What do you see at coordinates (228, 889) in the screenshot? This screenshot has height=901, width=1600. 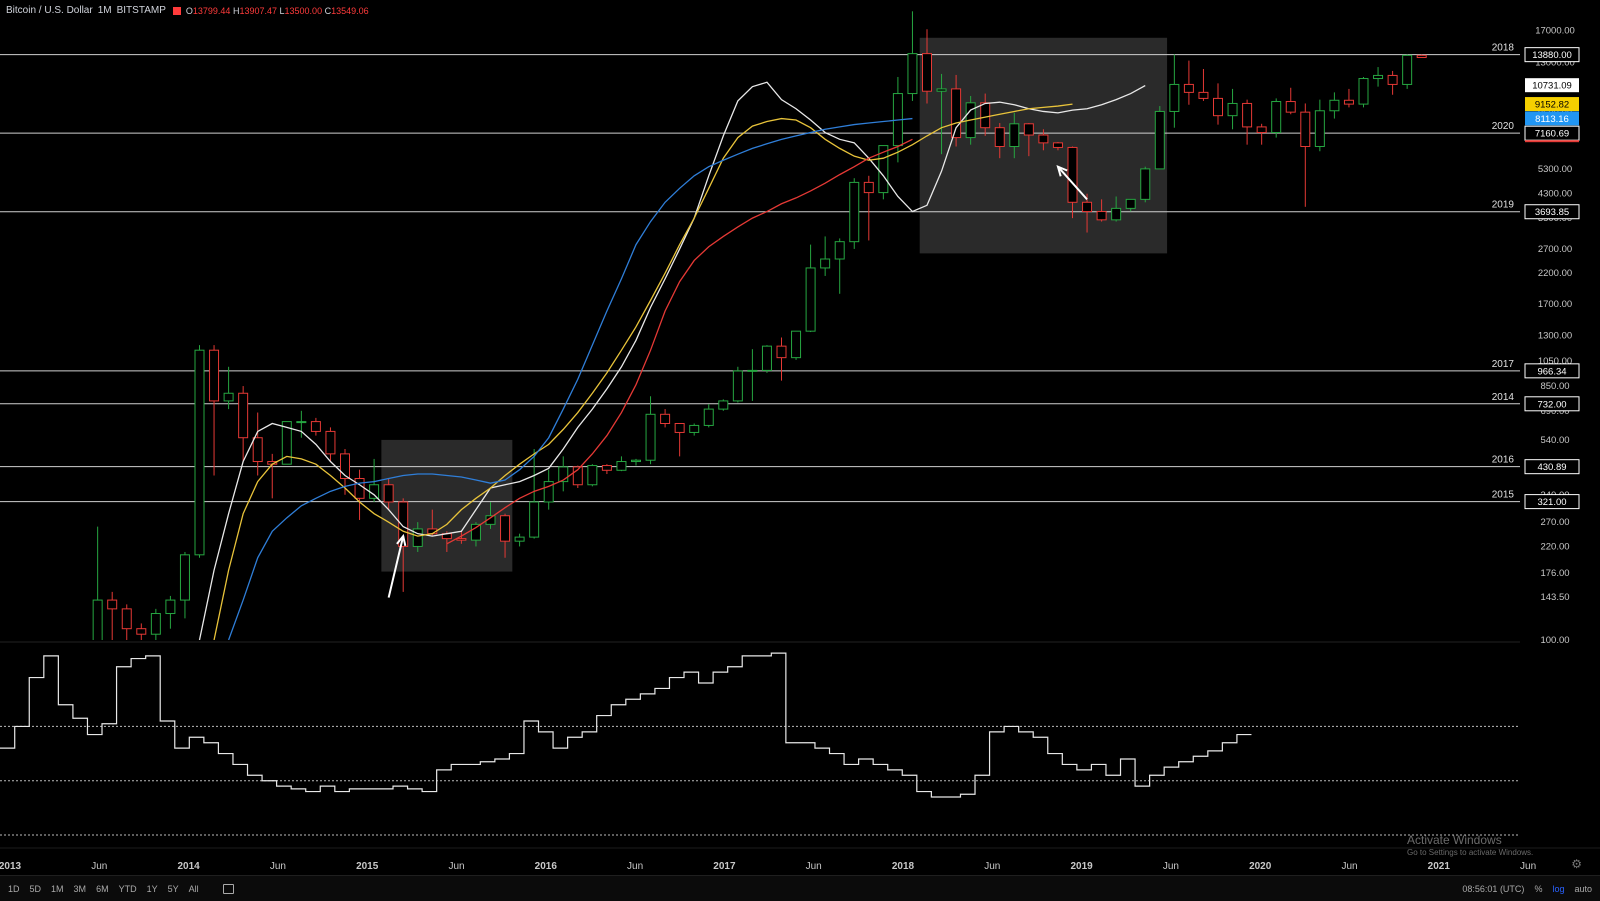 I see `calendar-icon` at bounding box center [228, 889].